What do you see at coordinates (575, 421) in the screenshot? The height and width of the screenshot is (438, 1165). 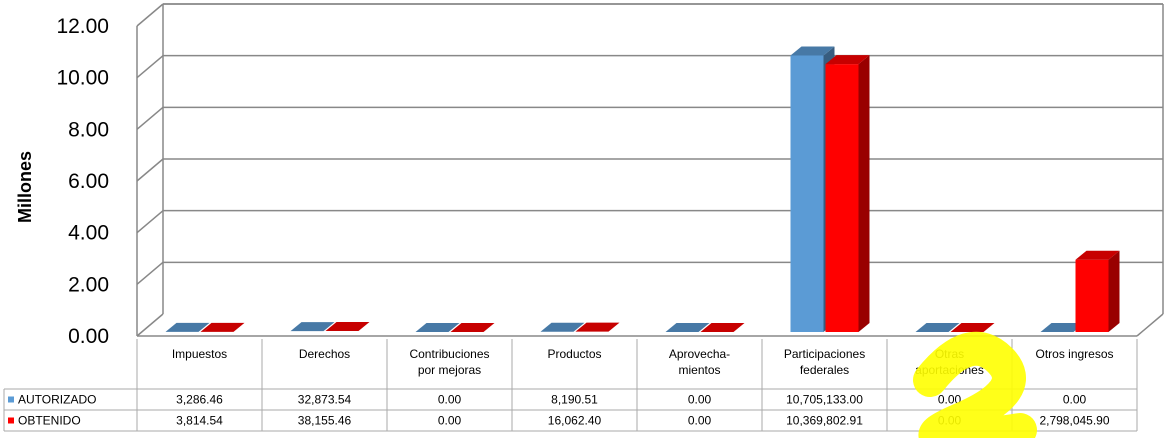 I see `data-label: 16,062.40` at bounding box center [575, 421].